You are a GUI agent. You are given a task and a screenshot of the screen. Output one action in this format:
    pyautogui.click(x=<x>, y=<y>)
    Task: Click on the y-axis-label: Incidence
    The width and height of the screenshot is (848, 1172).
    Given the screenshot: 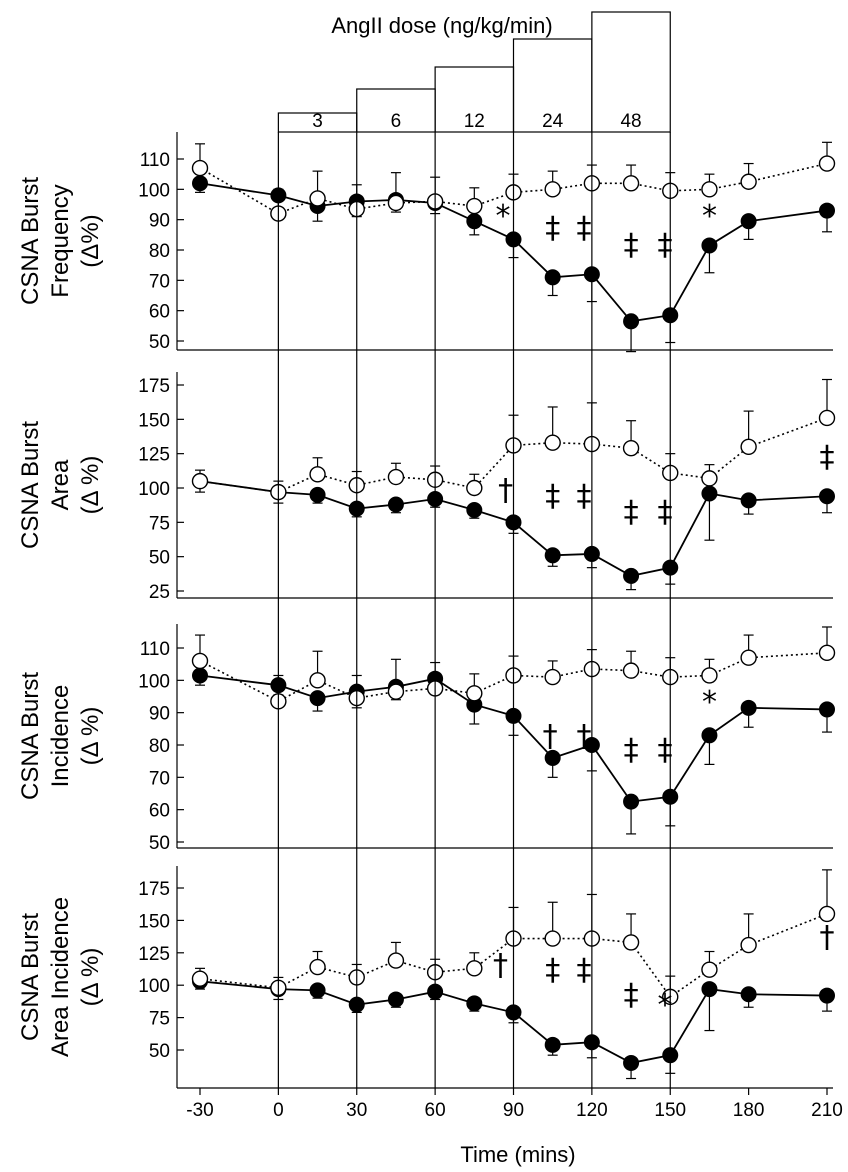 What is the action you would take?
    pyautogui.click(x=60, y=736)
    